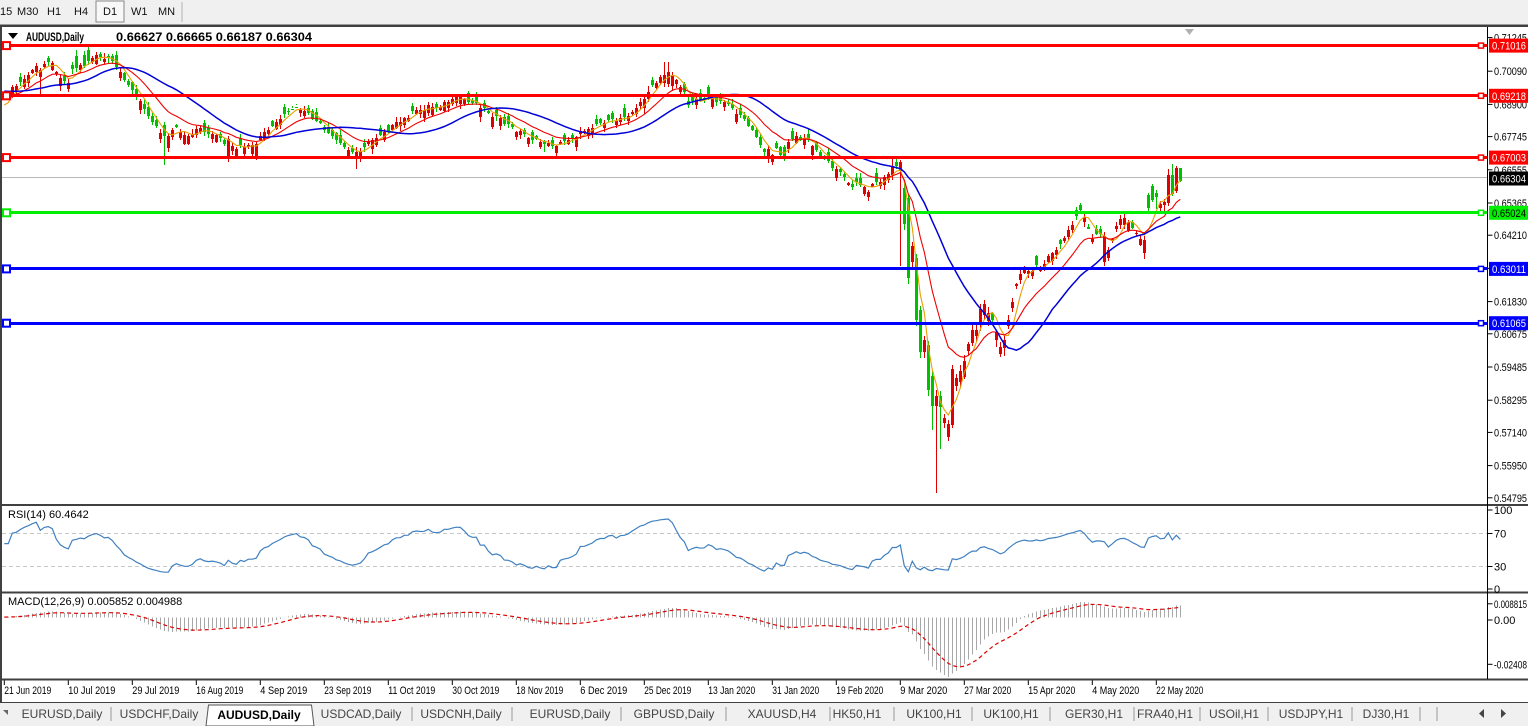 The width and height of the screenshot is (1528, 726). Describe the element at coordinates (1509, 324) in the screenshot. I see `svg-text: 0.61065` at that location.